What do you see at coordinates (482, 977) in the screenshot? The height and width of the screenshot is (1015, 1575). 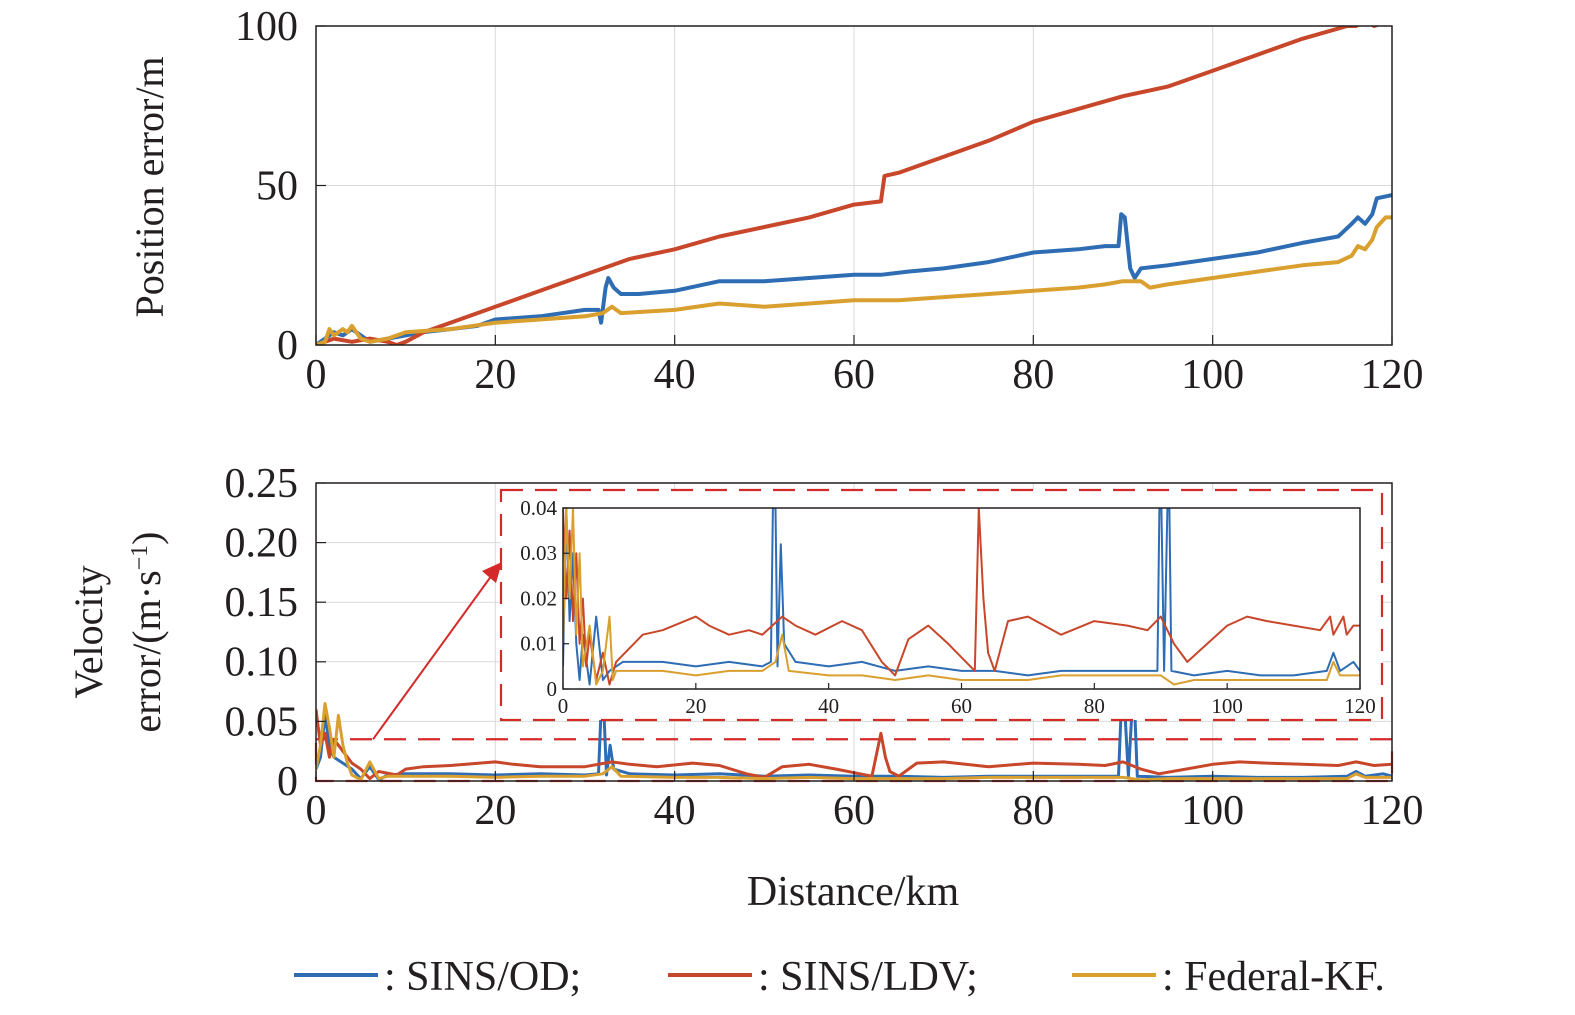 I see `legend-label-sins-od: : SINS/OD;` at bounding box center [482, 977].